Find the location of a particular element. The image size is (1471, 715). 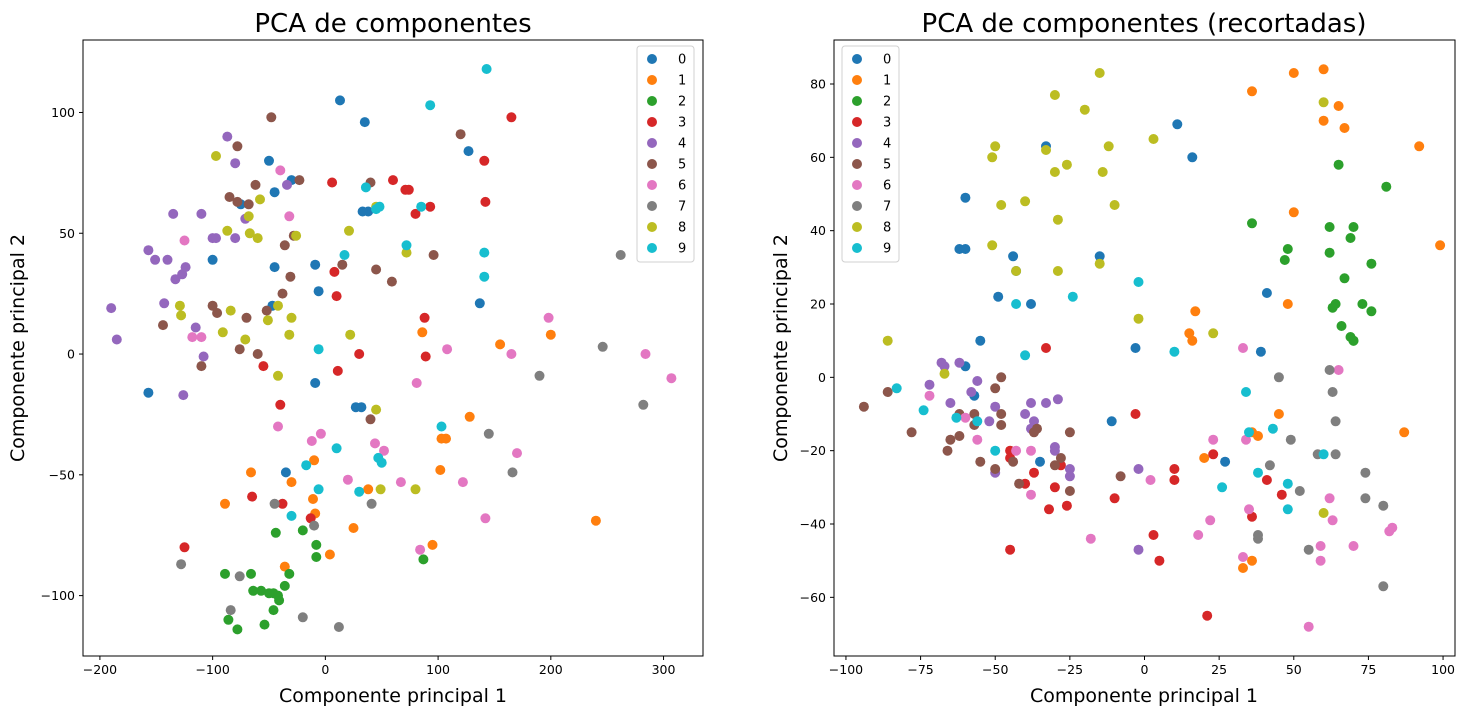

legend-label-9: 9 is located at coordinates (887, 249).